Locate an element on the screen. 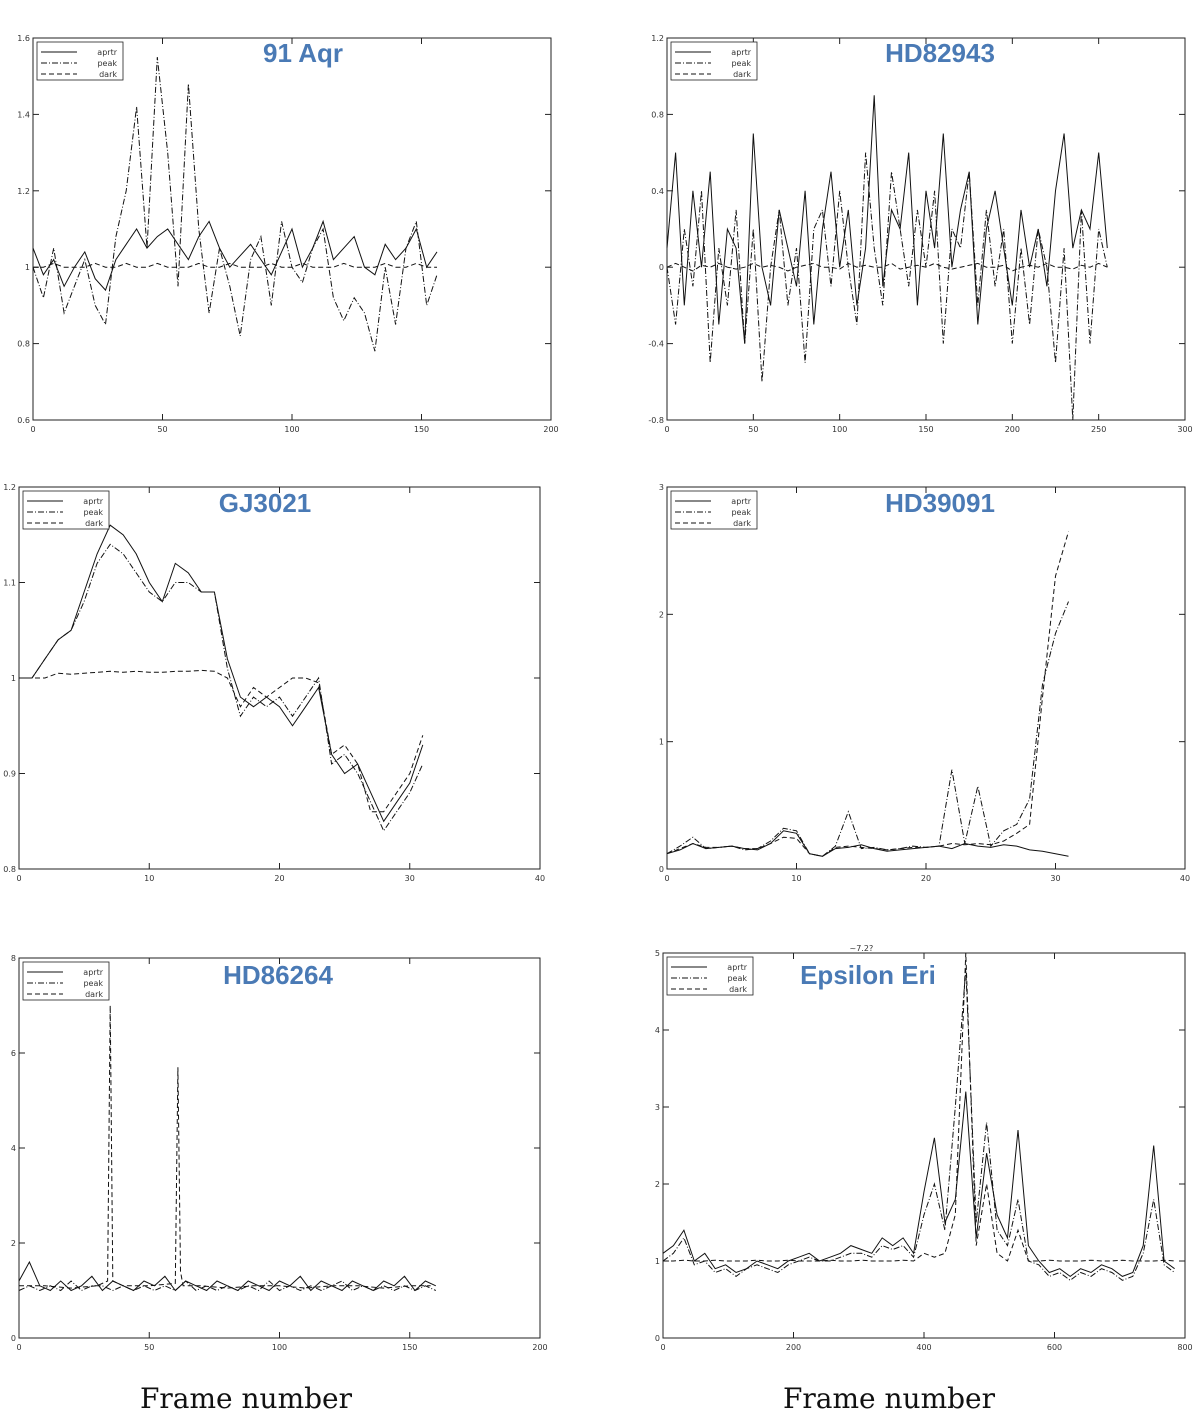 The height and width of the screenshot is (1426, 1200). y-tick-label: 3 is located at coordinates (657, 1107).